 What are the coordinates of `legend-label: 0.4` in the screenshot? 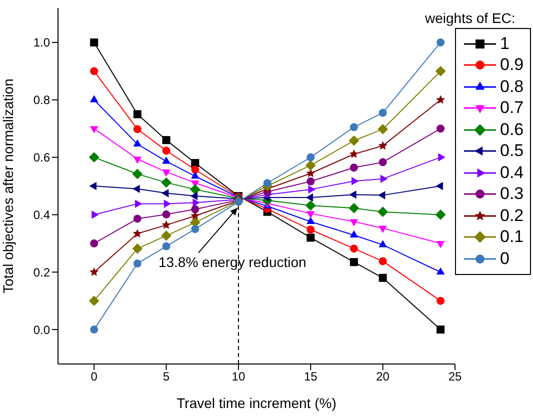 It's located at (512, 172).